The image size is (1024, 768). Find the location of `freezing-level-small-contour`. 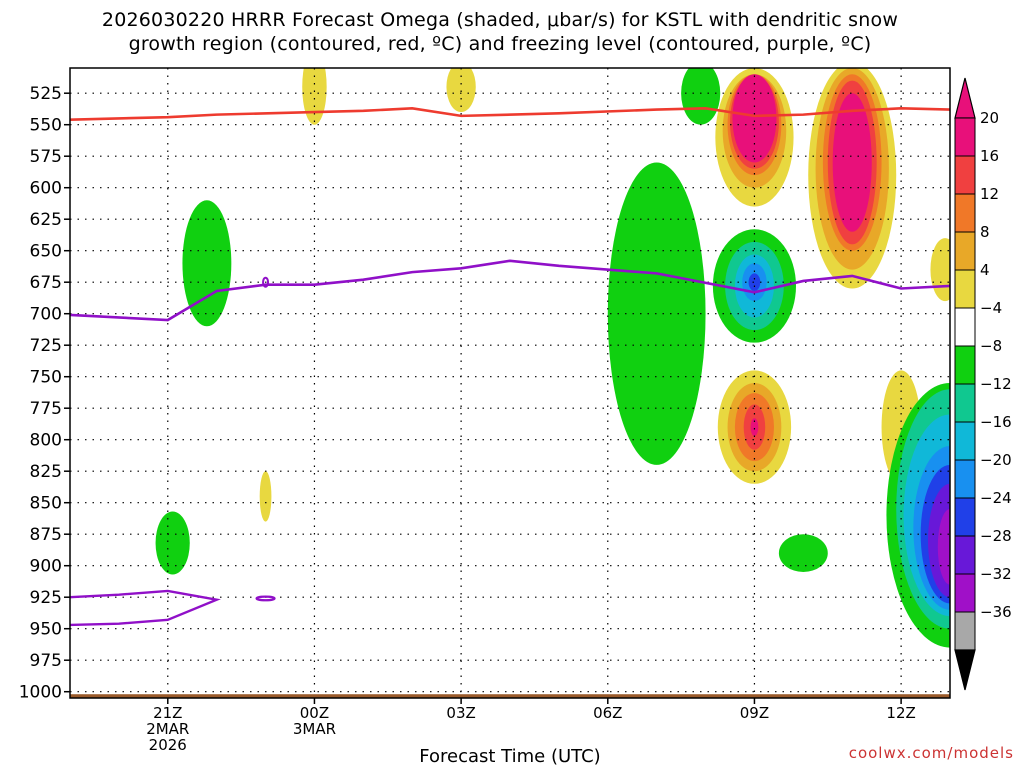

freezing-level-small-contour is located at coordinates (265, 598).